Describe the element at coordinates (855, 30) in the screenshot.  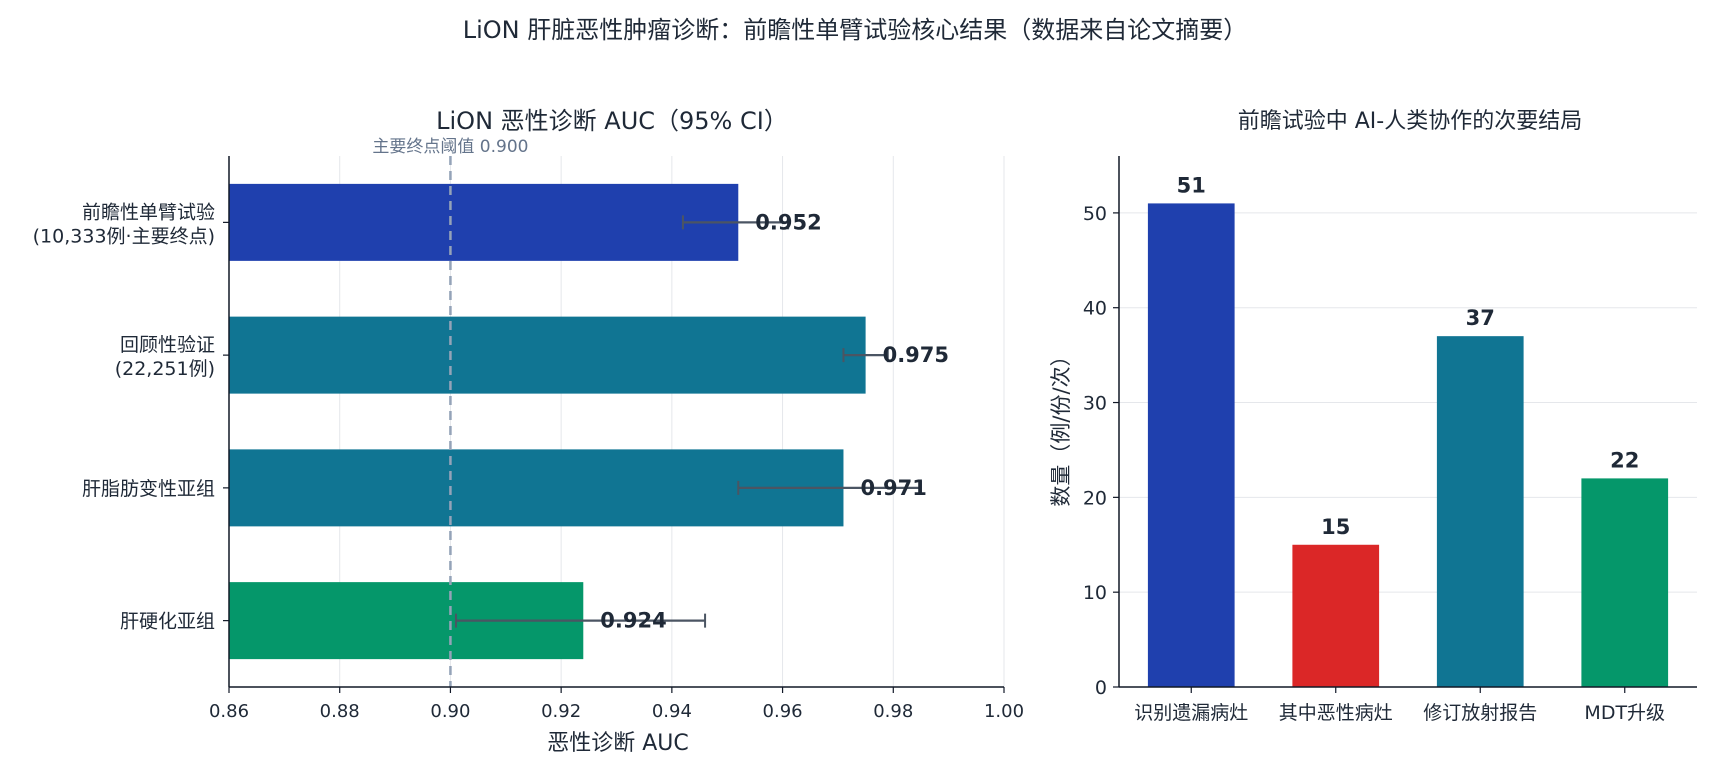
I see `figure-title: LiON 肝脏恶性肿瘤诊断：前瞻性单臂试验核心结果（数据来自论文摘要）` at that location.